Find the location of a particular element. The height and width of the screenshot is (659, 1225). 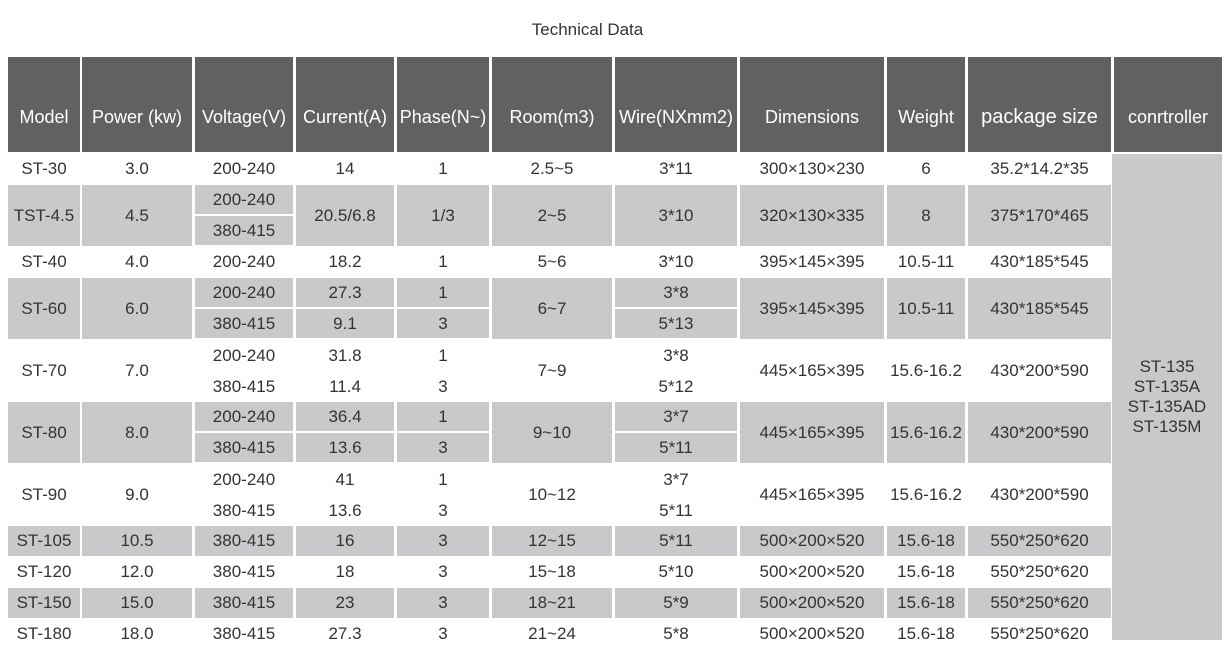

table-cell: ST-105 is located at coordinates (44, 541).